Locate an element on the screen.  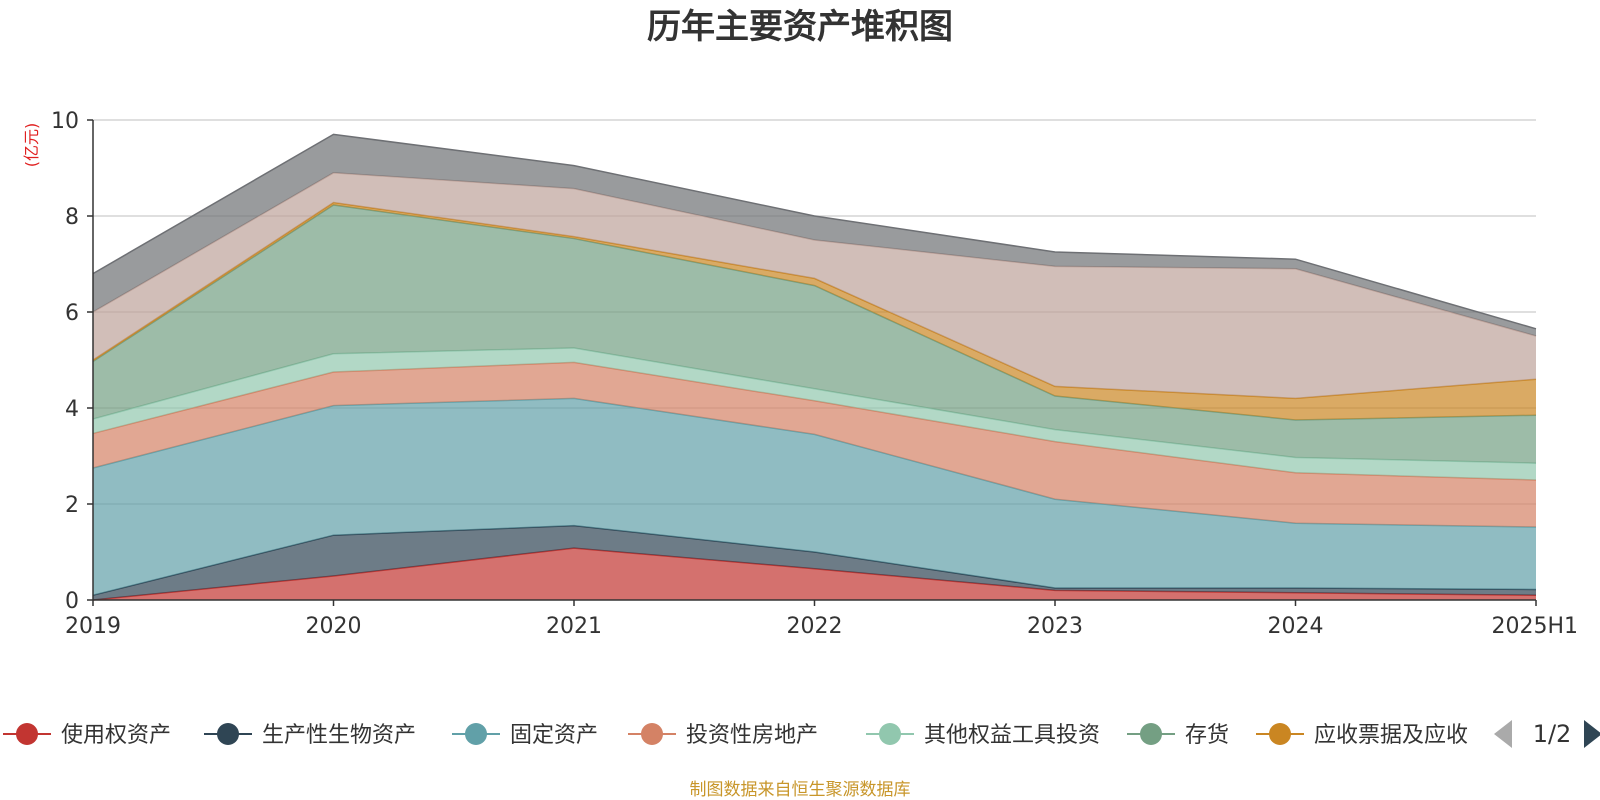
x-tick-label: 2021 is located at coordinates (574, 626).